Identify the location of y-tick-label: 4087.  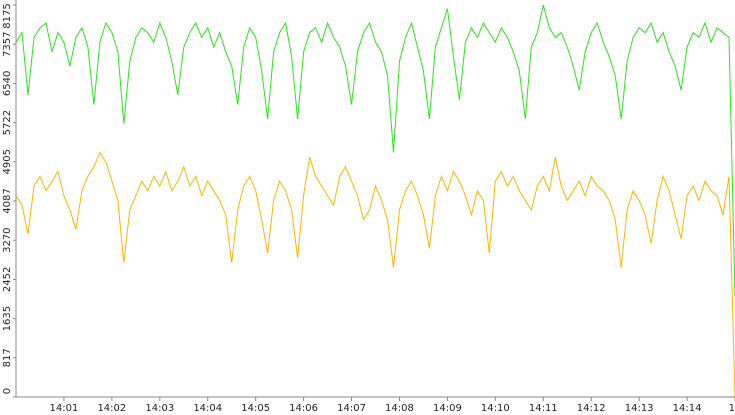
(7, 200).